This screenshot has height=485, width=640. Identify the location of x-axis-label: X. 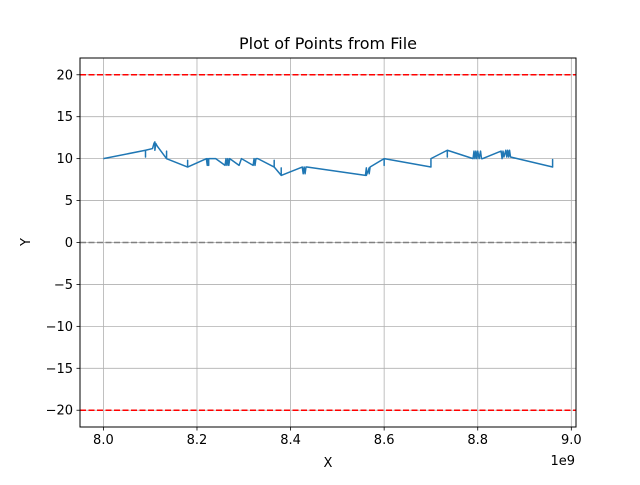
(328, 463).